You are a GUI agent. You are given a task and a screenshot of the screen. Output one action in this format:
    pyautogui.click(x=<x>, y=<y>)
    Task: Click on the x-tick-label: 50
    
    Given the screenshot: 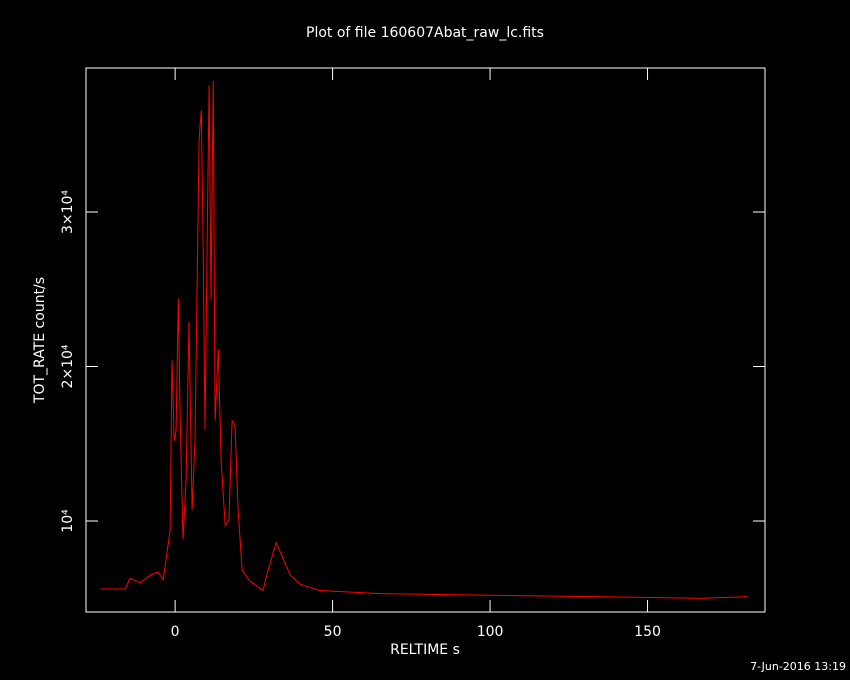 What is the action you would take?
    pyautogui.click(x=333, y=632)
    